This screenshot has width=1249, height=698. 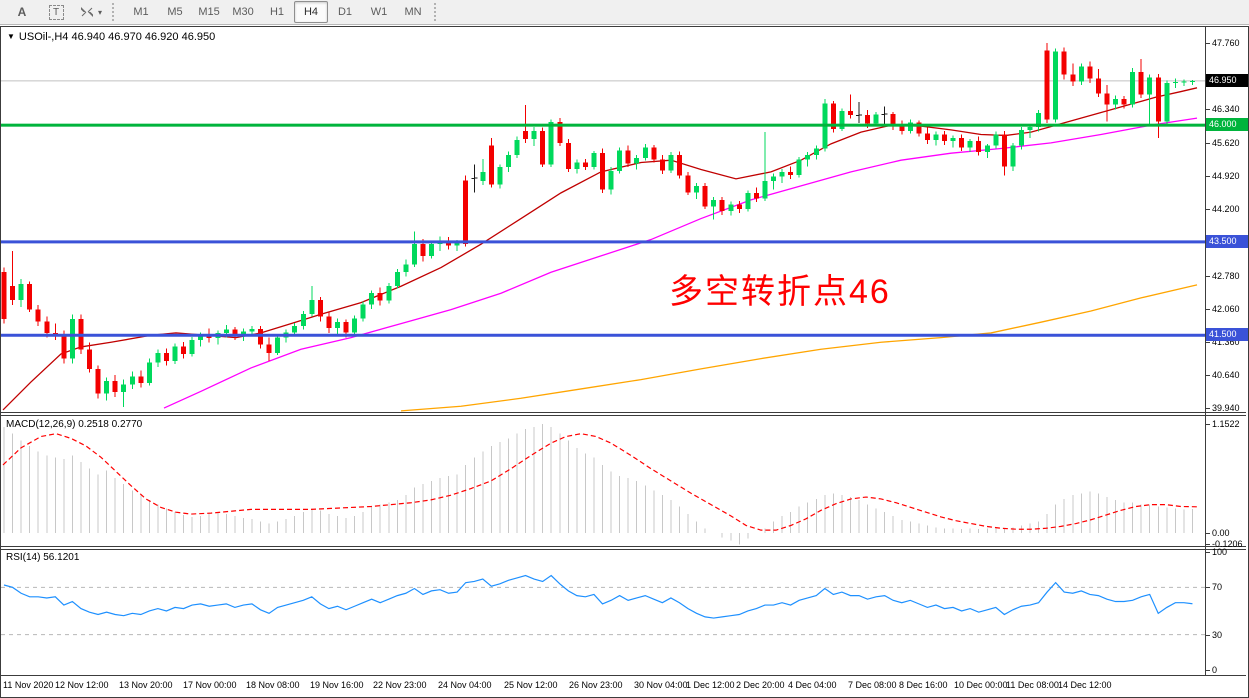 I want to click on macd-tick-label: 0.00, so click(x=1221, y=533).